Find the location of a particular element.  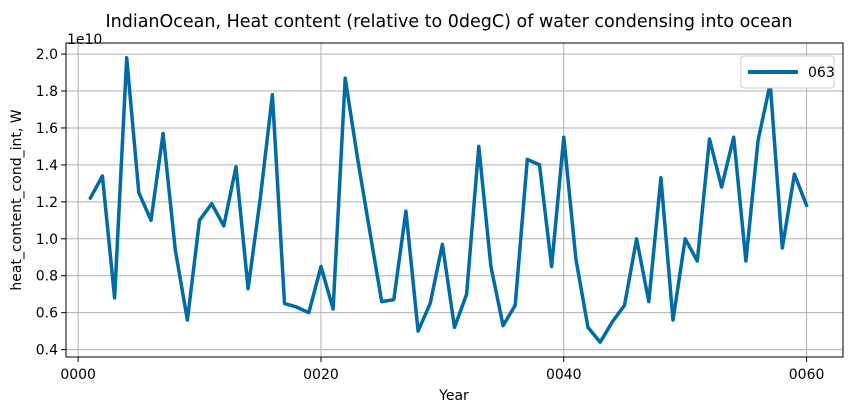

legend: 063 is located at coordinates (787, 72).